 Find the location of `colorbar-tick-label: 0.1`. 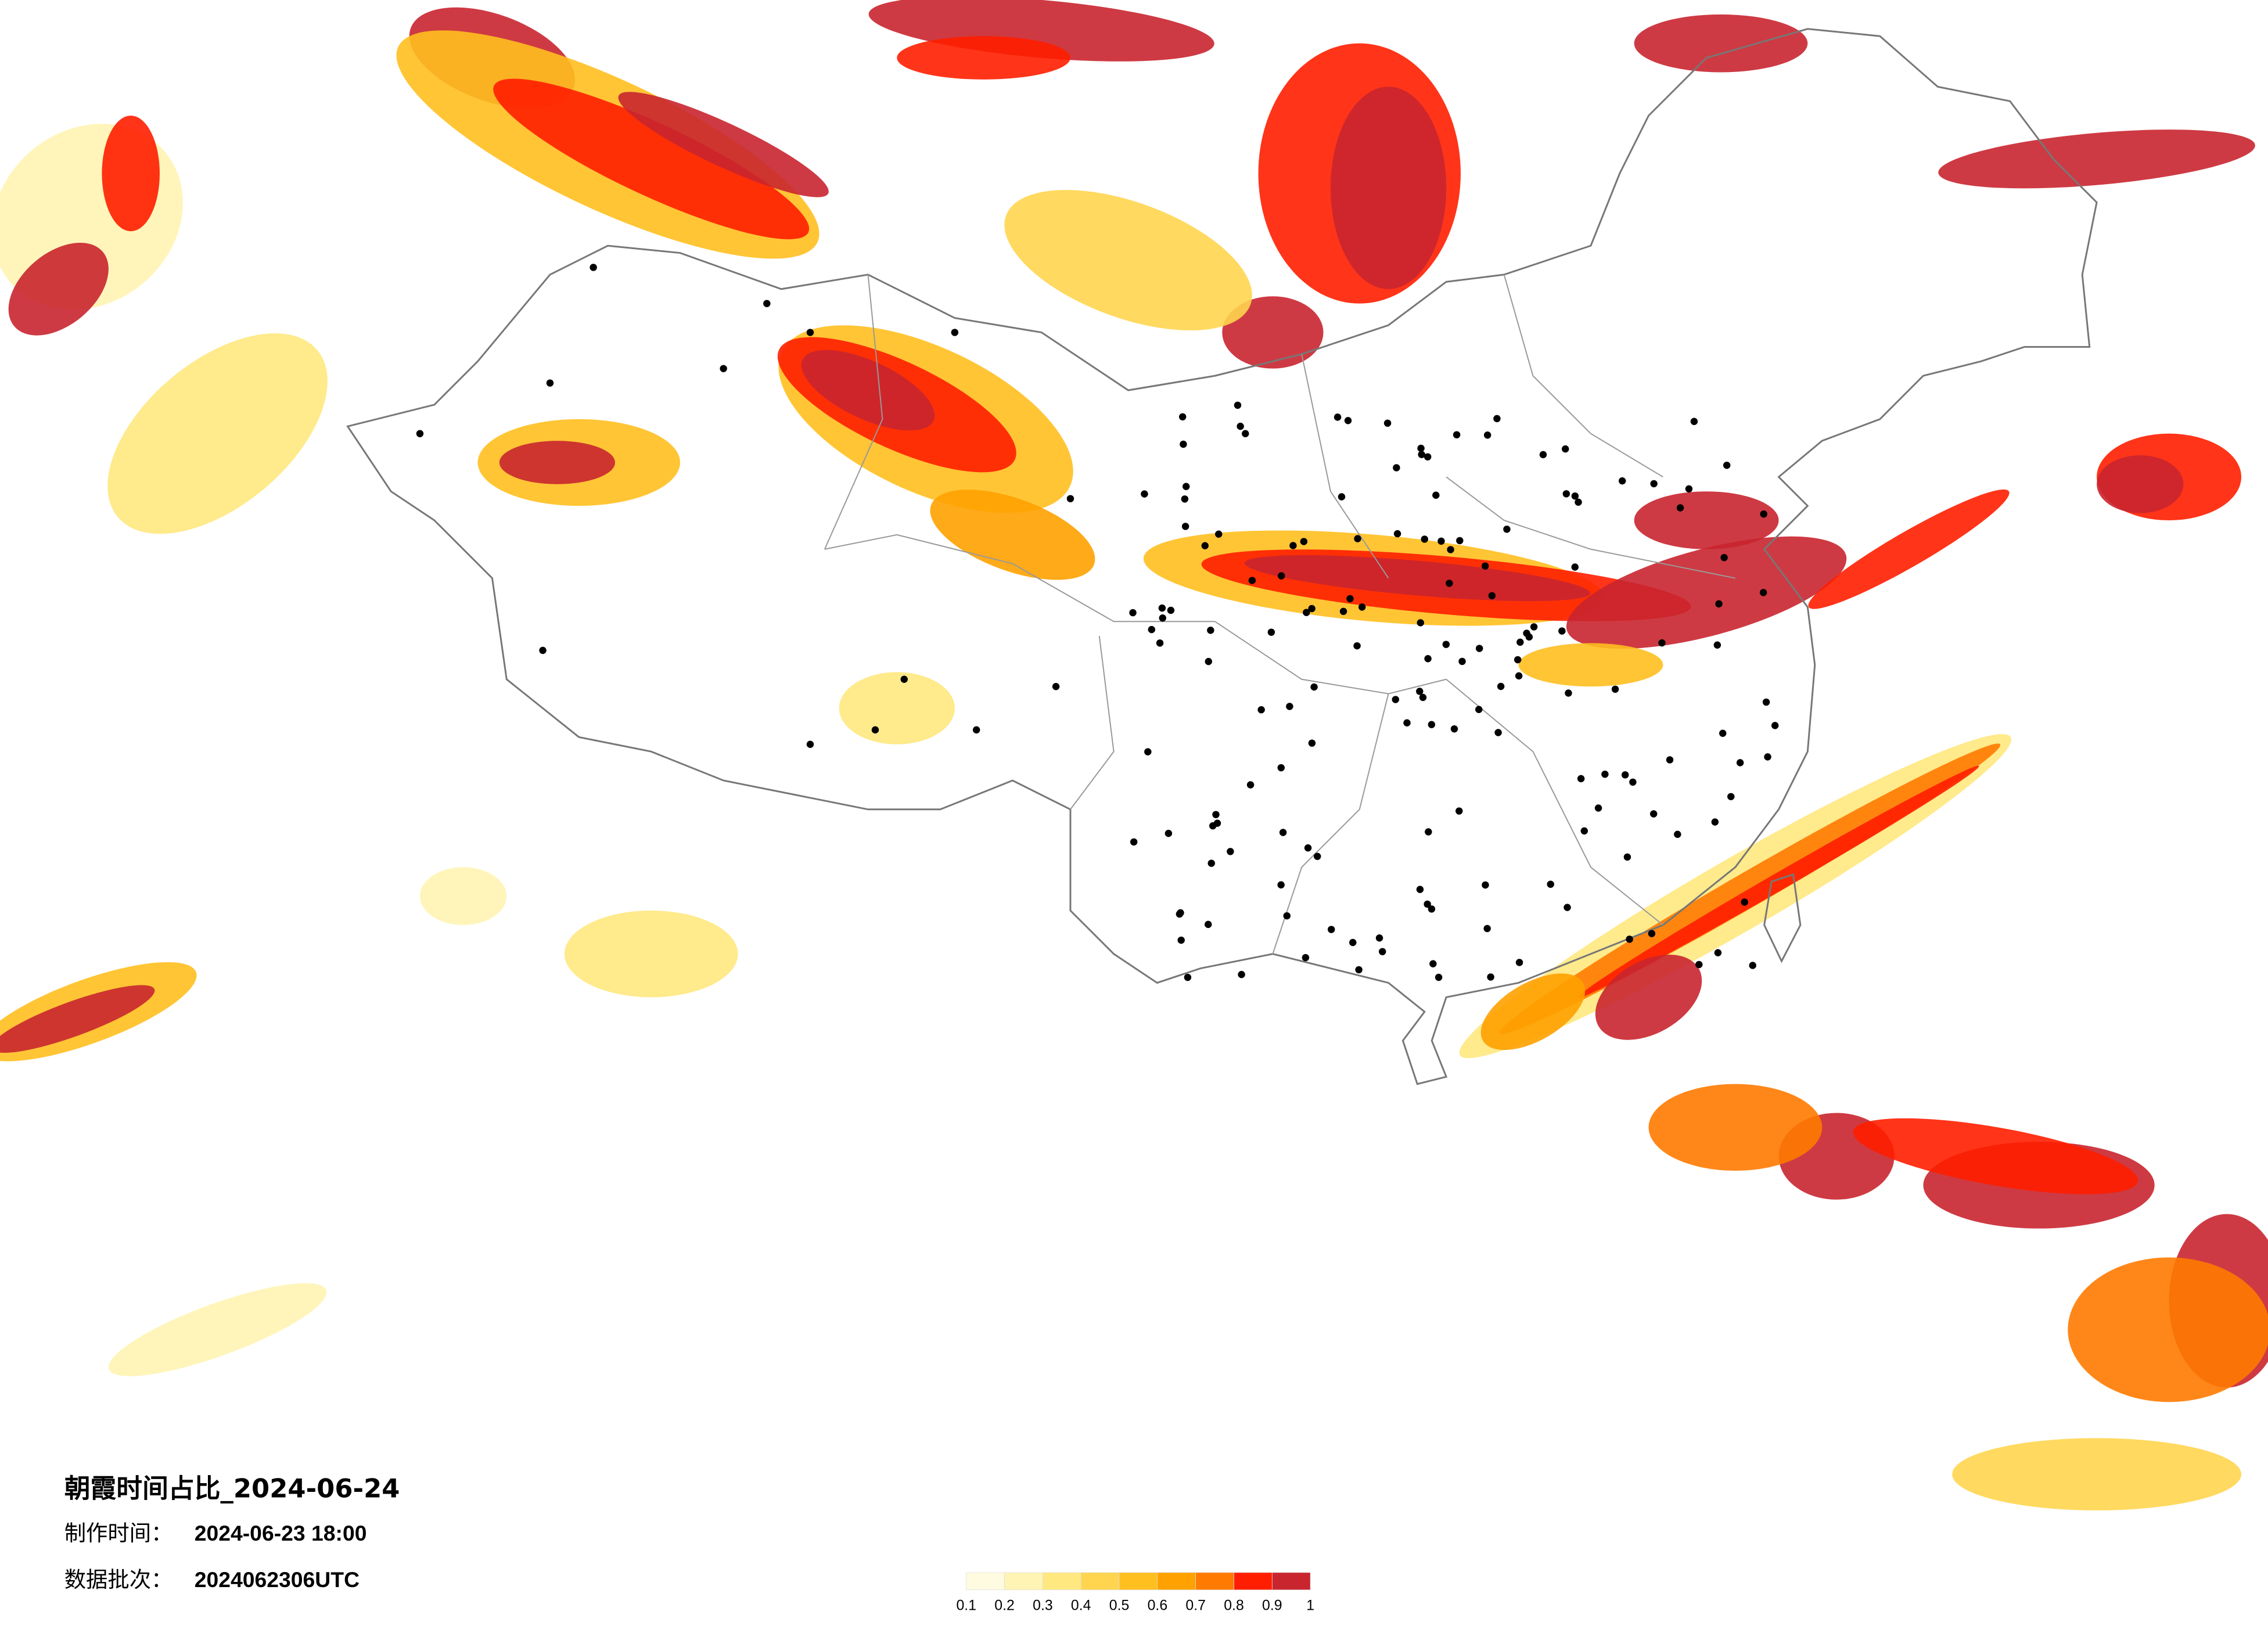

colorbar-tick-label: 0.1 is located at coordinates (966, 1606).